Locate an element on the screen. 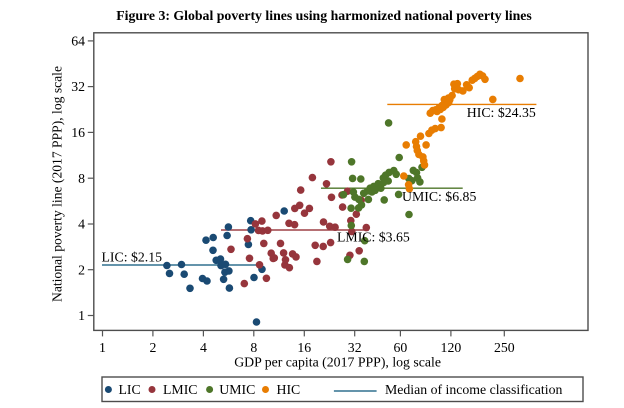  svg-text: LMIC is located at coordinates (180, 389).